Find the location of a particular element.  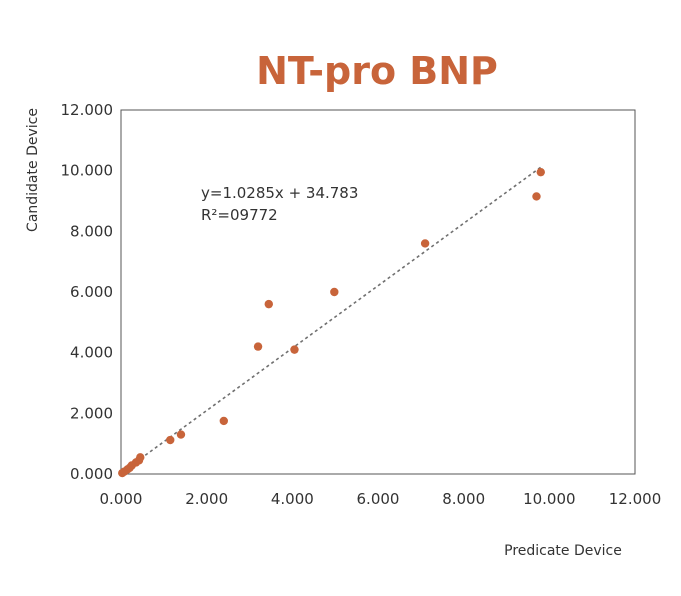

x-tick-labels: 0.000 2.000 4.000 6.000 8.000 10.000 12.000 is located at coordinates (381, 499).